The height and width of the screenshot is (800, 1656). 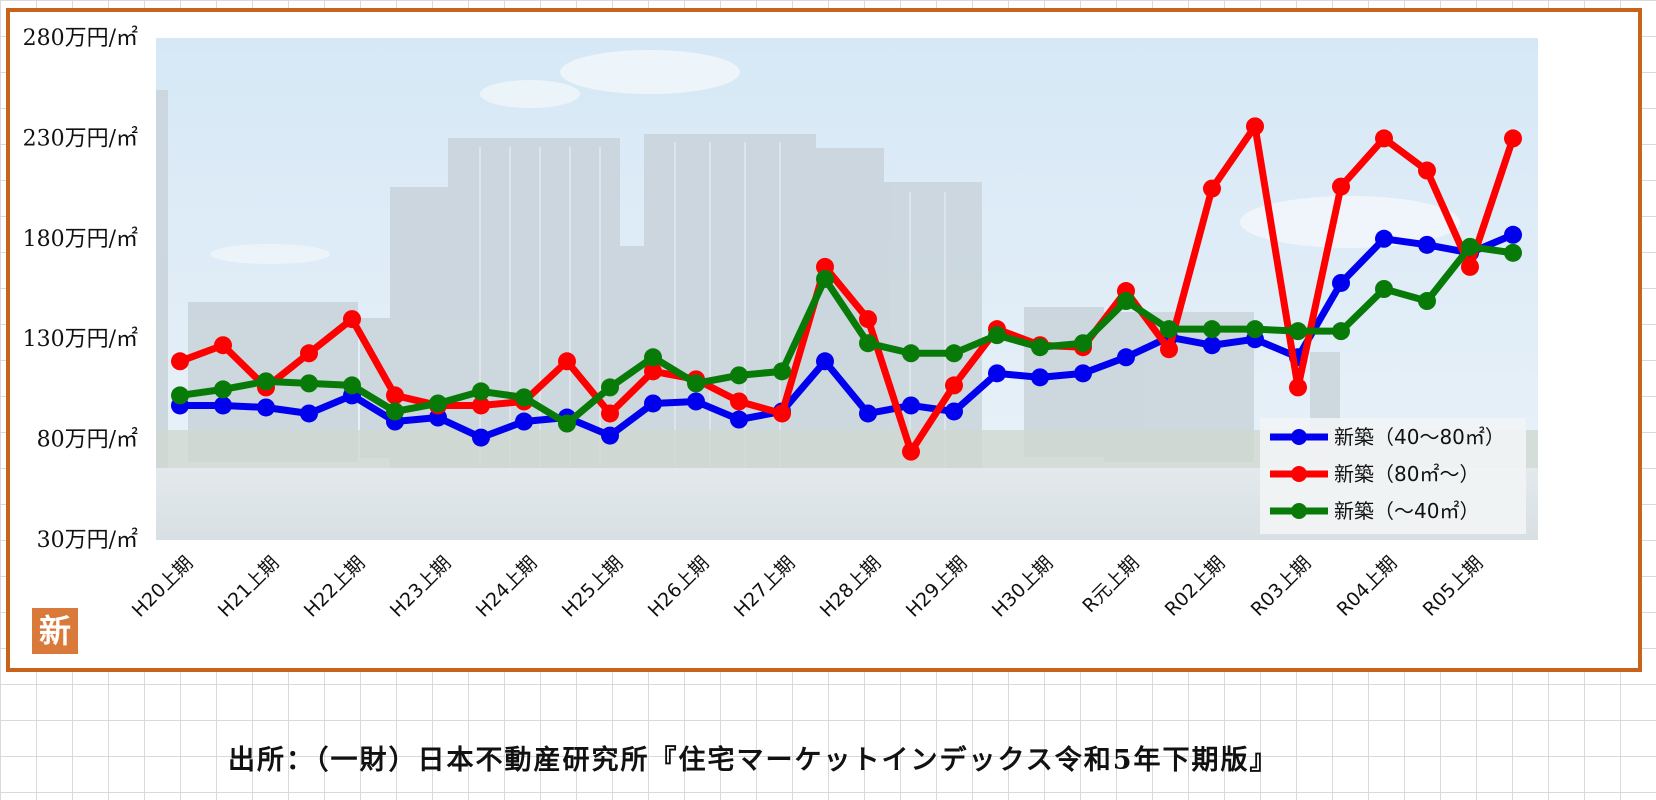 What do you see at coordinates (679, 587) in the screenshot?
I see `x-tick-label: H26上期` at bounding box center [679, 587].